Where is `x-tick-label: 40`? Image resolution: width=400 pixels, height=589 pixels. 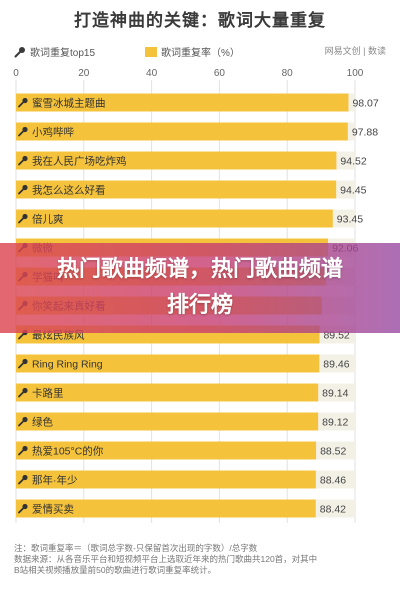 x-tick-label: 40 is located at coordinates (152, 73).